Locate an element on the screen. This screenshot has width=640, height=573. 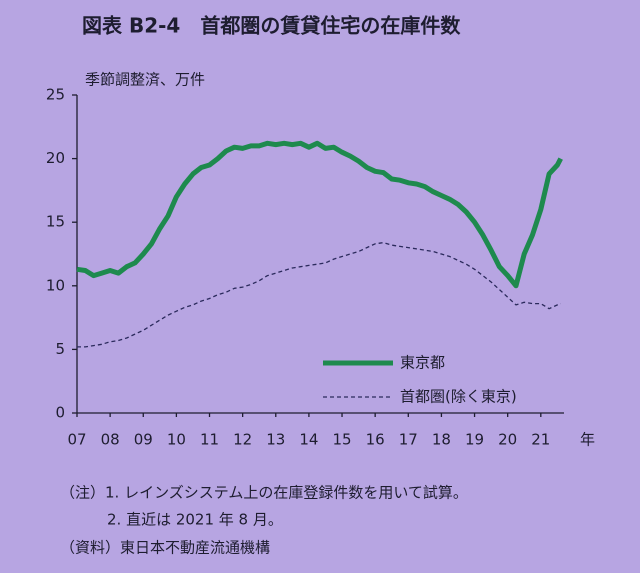
note: （注）1. レインズシステム上の在庫登録件数を用いて試算。 is located at coordinates (264, 493).